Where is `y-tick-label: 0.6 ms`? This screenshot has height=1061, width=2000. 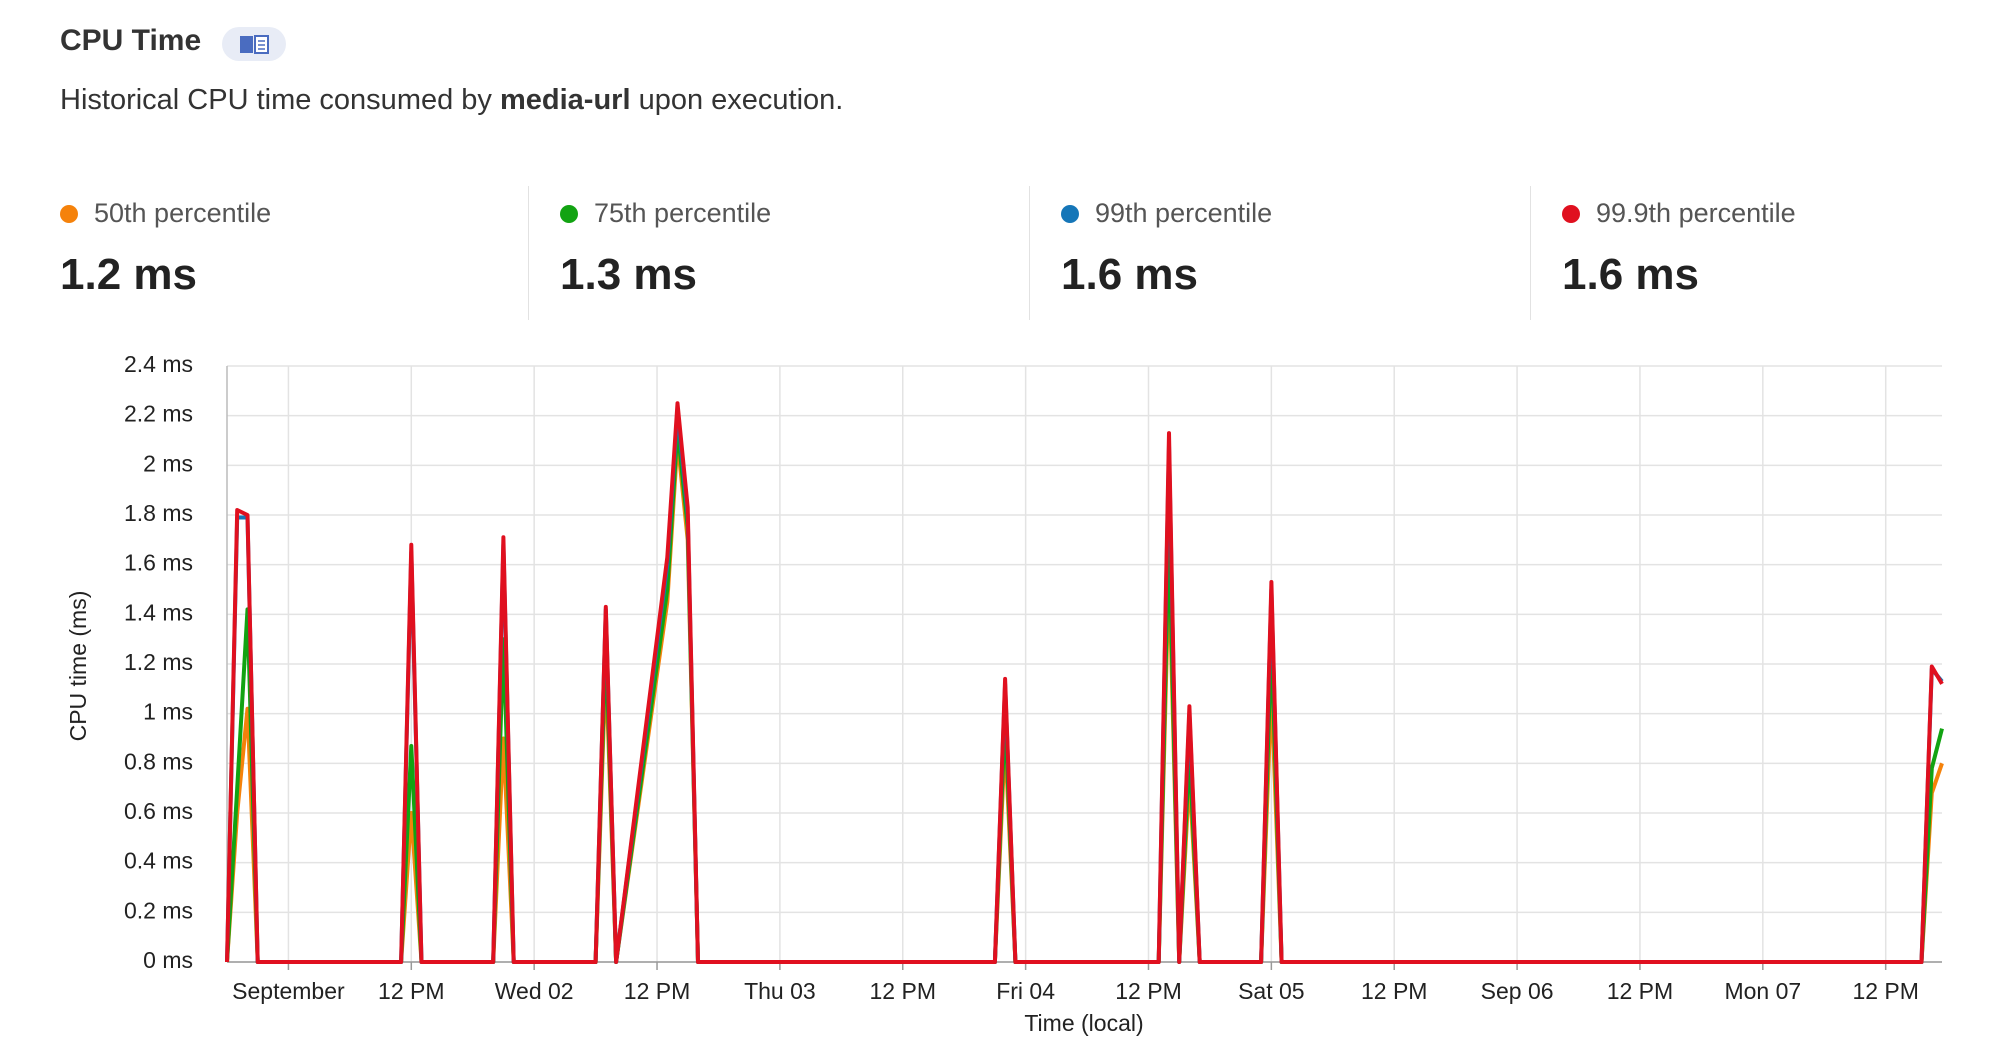
y-tick-label: 0.6 ms is located at coordinates (158, 811).